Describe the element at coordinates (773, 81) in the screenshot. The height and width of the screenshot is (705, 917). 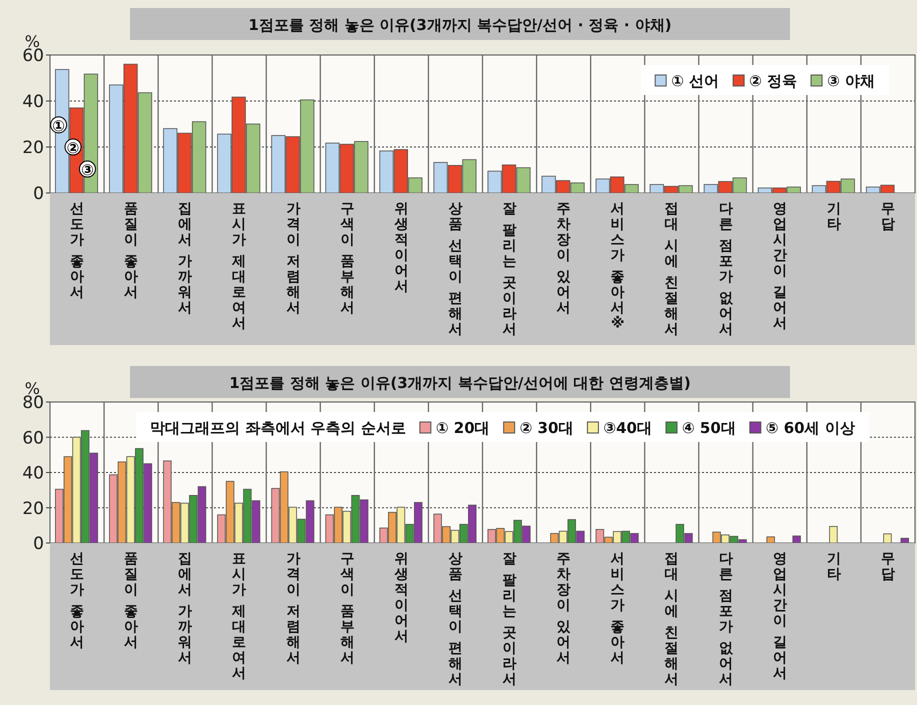
I see `legend-label: ② 정육` at that location.